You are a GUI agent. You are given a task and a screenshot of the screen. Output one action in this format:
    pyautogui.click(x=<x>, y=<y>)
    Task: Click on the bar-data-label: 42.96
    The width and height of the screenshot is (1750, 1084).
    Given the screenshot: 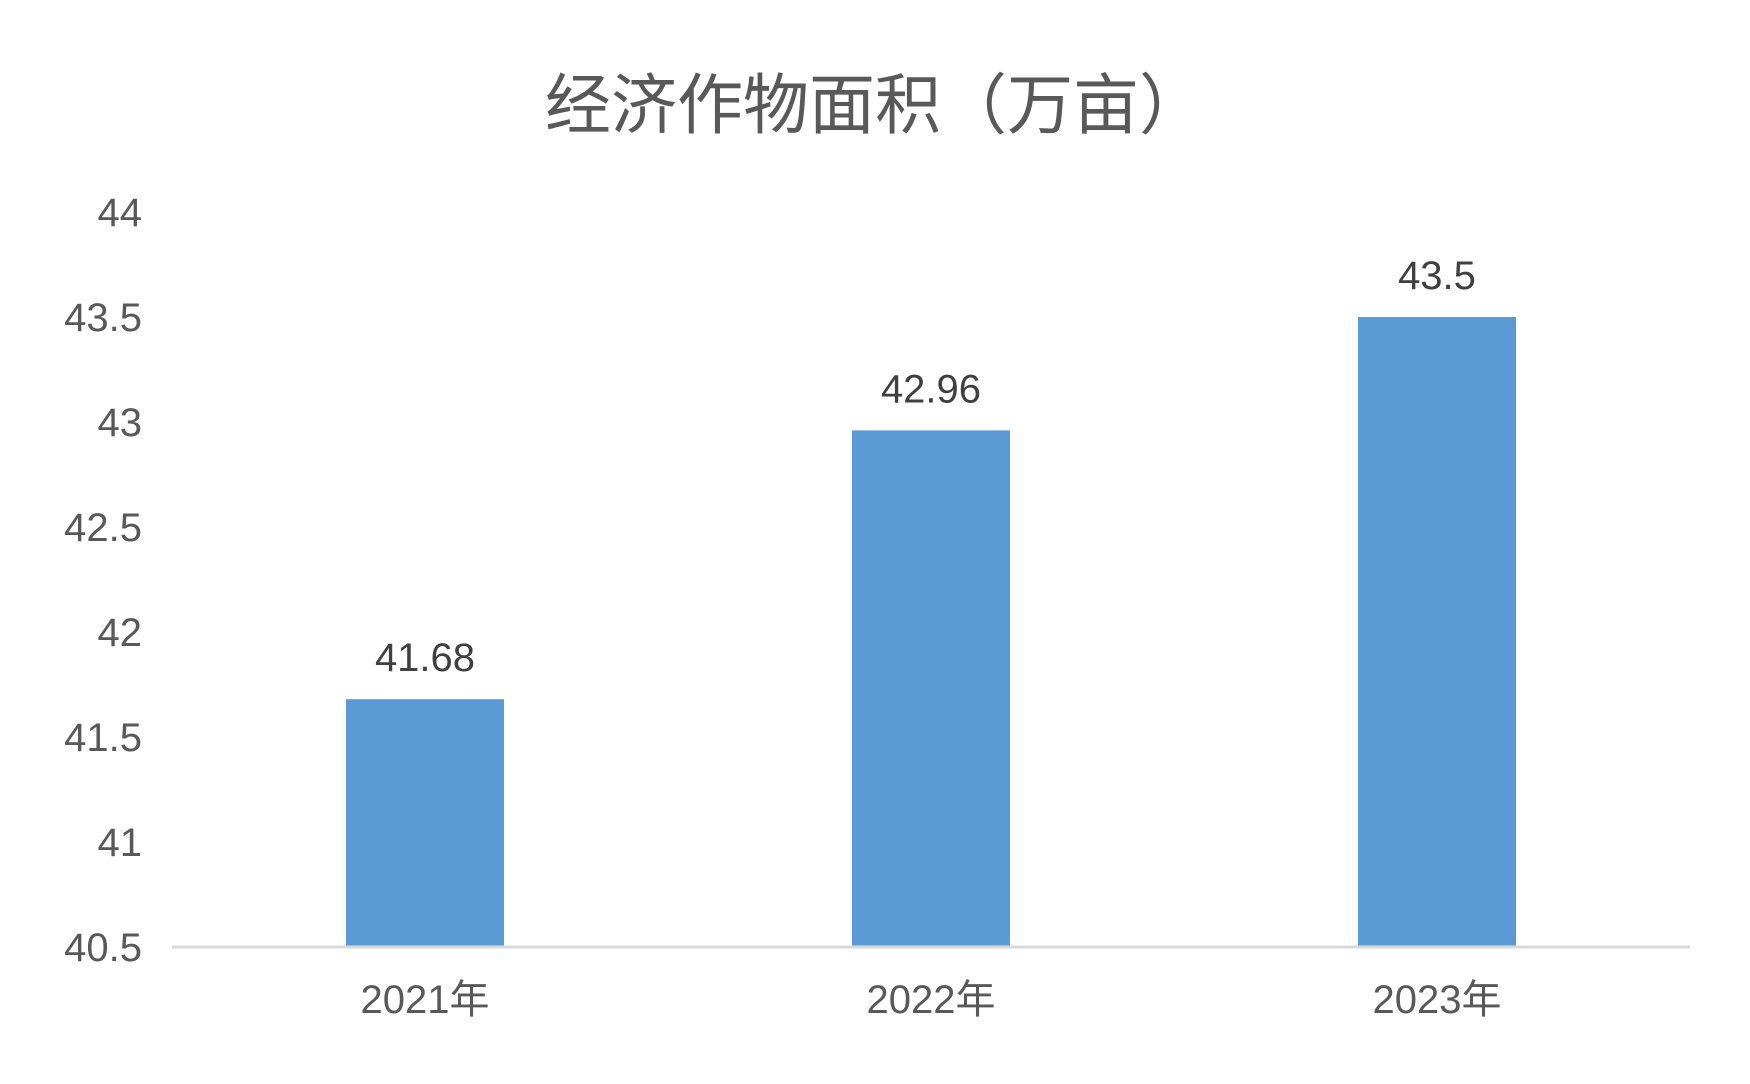 What is the action you would take?
    pyautogui.click(x=931, y=389)
    